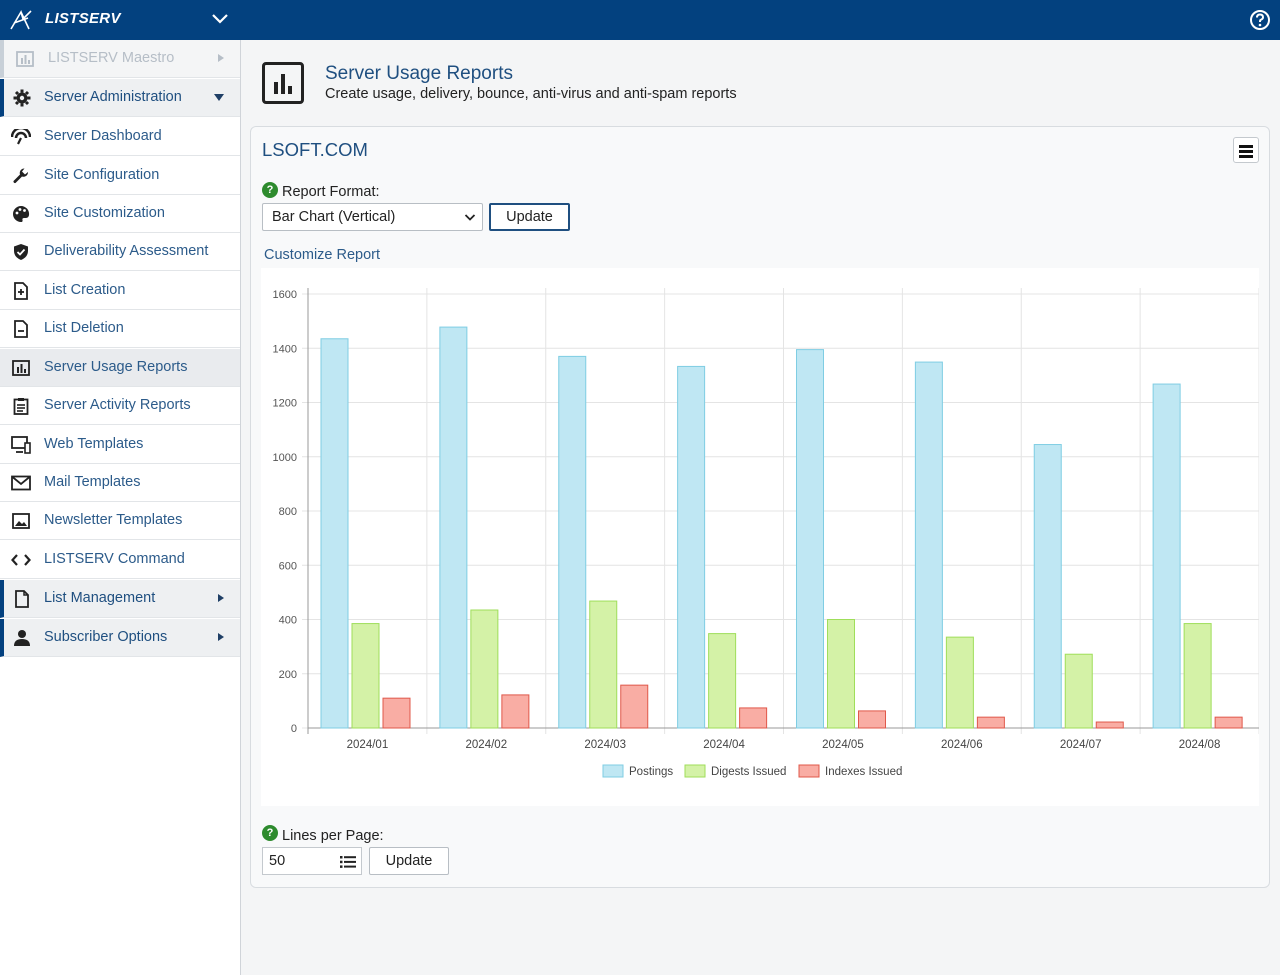 This screenshot has height=975, width=1280. What do you see at coordinates (22, 98) in the screenshot?
I see `gear-icon` at bounding box center [22, 98].